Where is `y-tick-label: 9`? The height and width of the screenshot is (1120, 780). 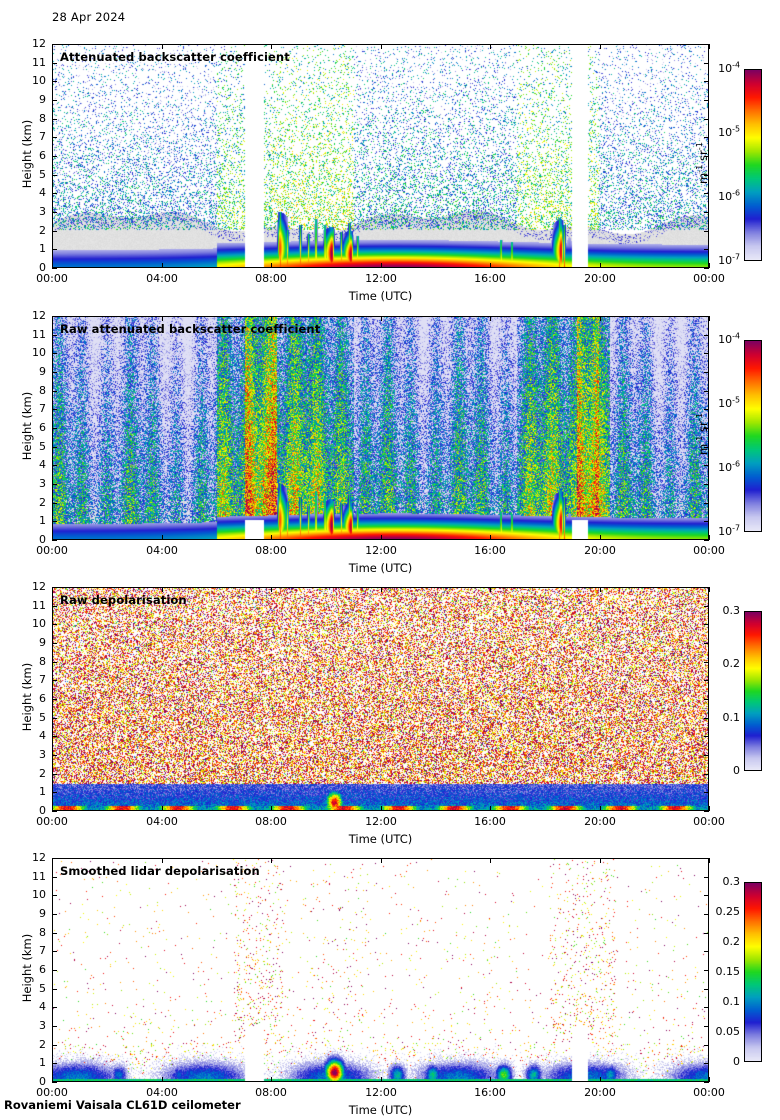
y-tick-label: 9 is located at coordinates (42, 913).